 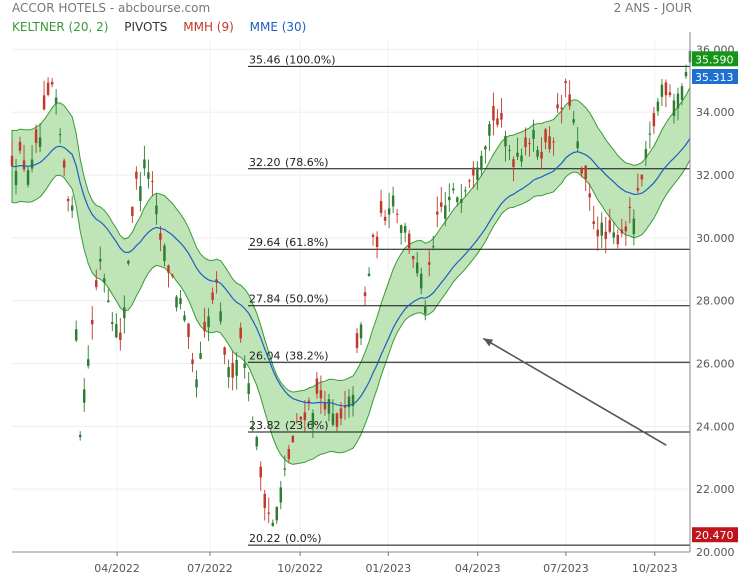 What do you see at coordinates (715, 175) in the screenshot?
I see `y-tick-label: 32.000` at bounding box center [715, 175].